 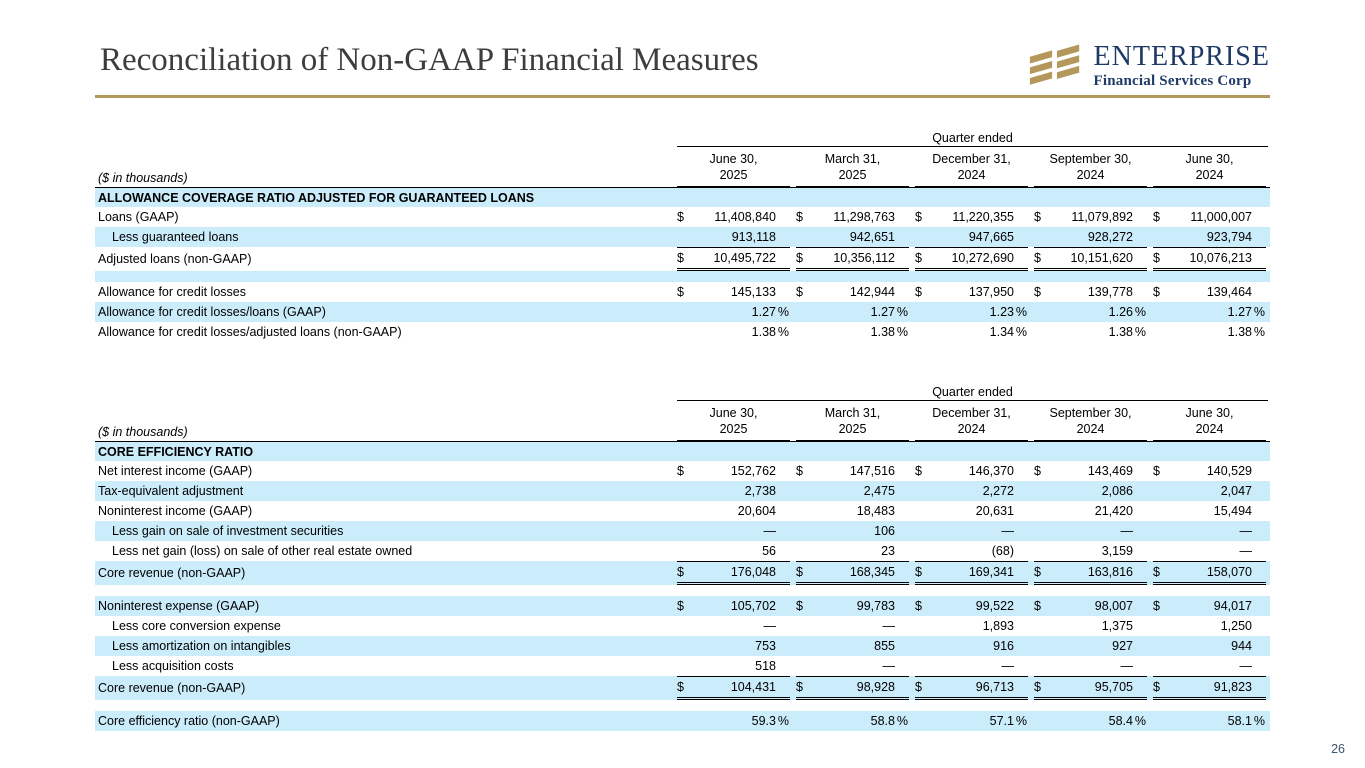 I want to click on cell-value: 11,298,763, so click(x=864, y=217).